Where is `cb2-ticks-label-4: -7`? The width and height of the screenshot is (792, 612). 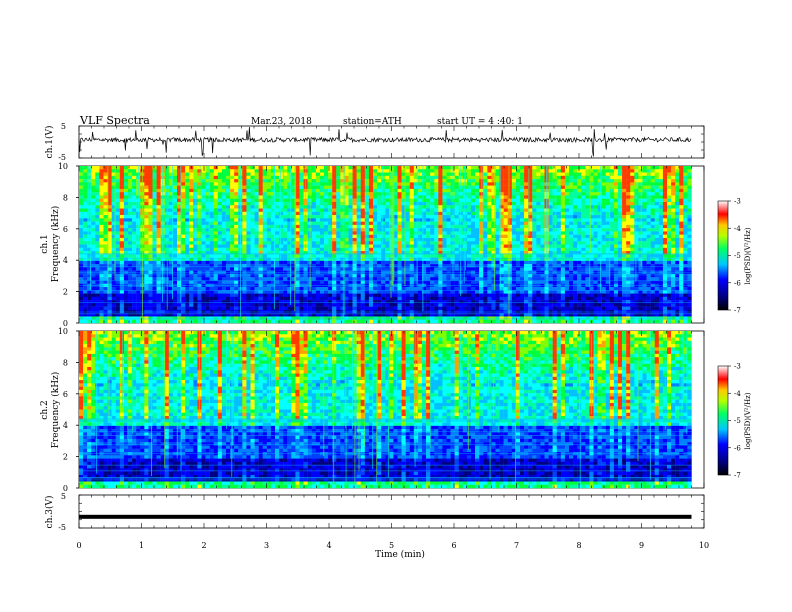
cb2-ticks-label-4: -7 is located at coordinates (737, 476).